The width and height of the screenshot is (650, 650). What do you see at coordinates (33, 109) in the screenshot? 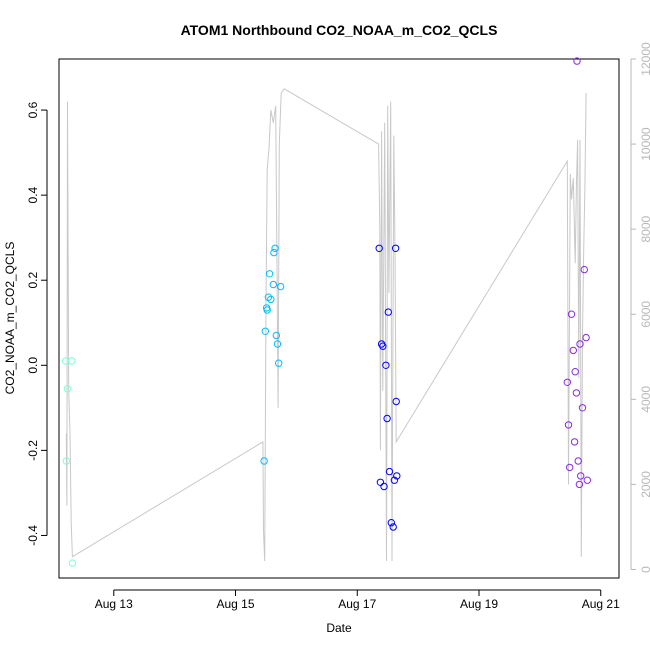
I see `y-tick-label: 0.6` at bounding box center [33, 109].